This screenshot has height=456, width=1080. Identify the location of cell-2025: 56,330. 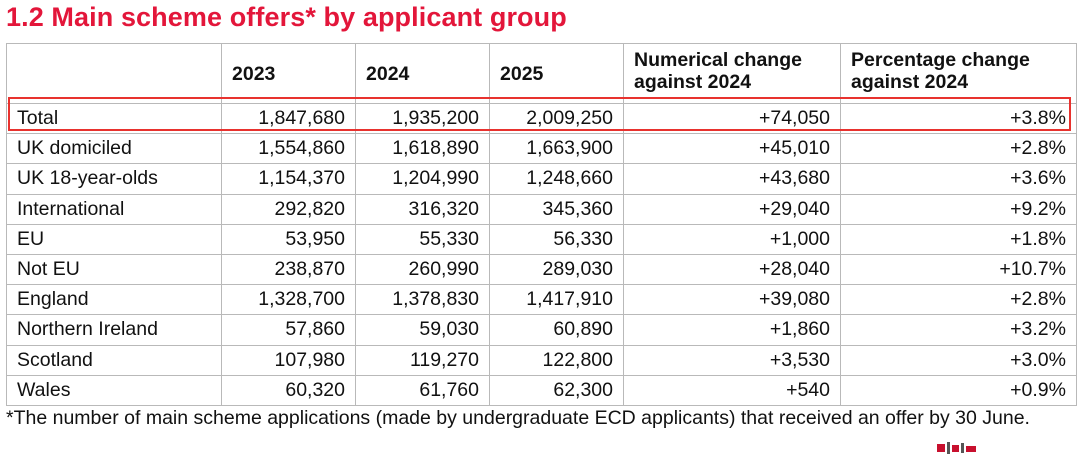
(556, 239).